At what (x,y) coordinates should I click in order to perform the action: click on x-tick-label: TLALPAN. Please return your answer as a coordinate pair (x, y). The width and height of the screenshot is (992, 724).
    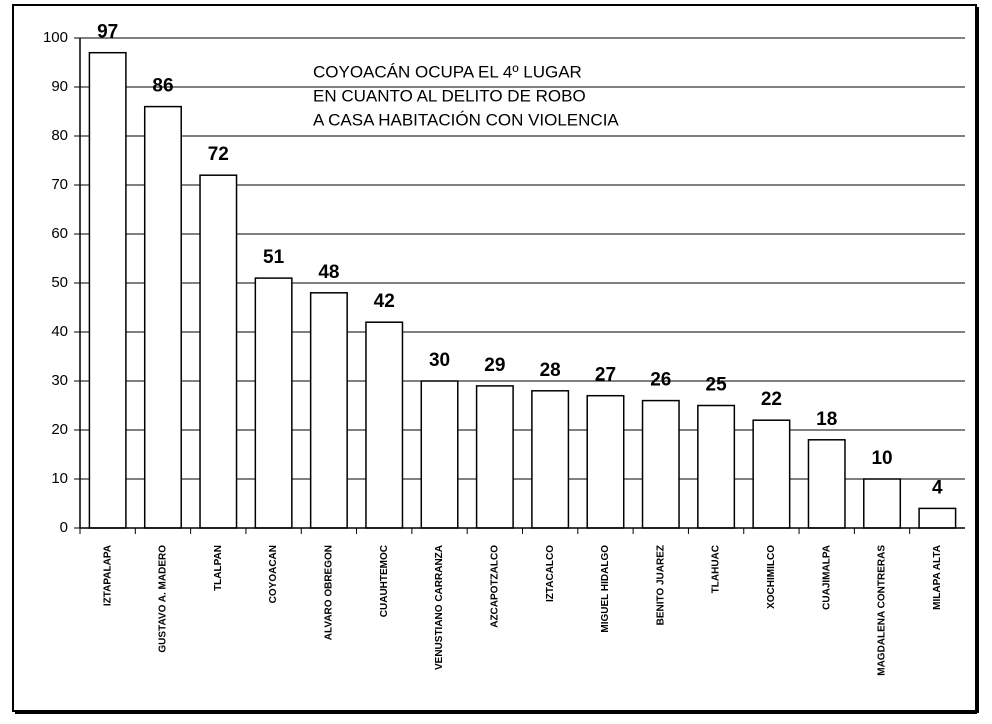
    Looking at the image, I should click on (218, 568).